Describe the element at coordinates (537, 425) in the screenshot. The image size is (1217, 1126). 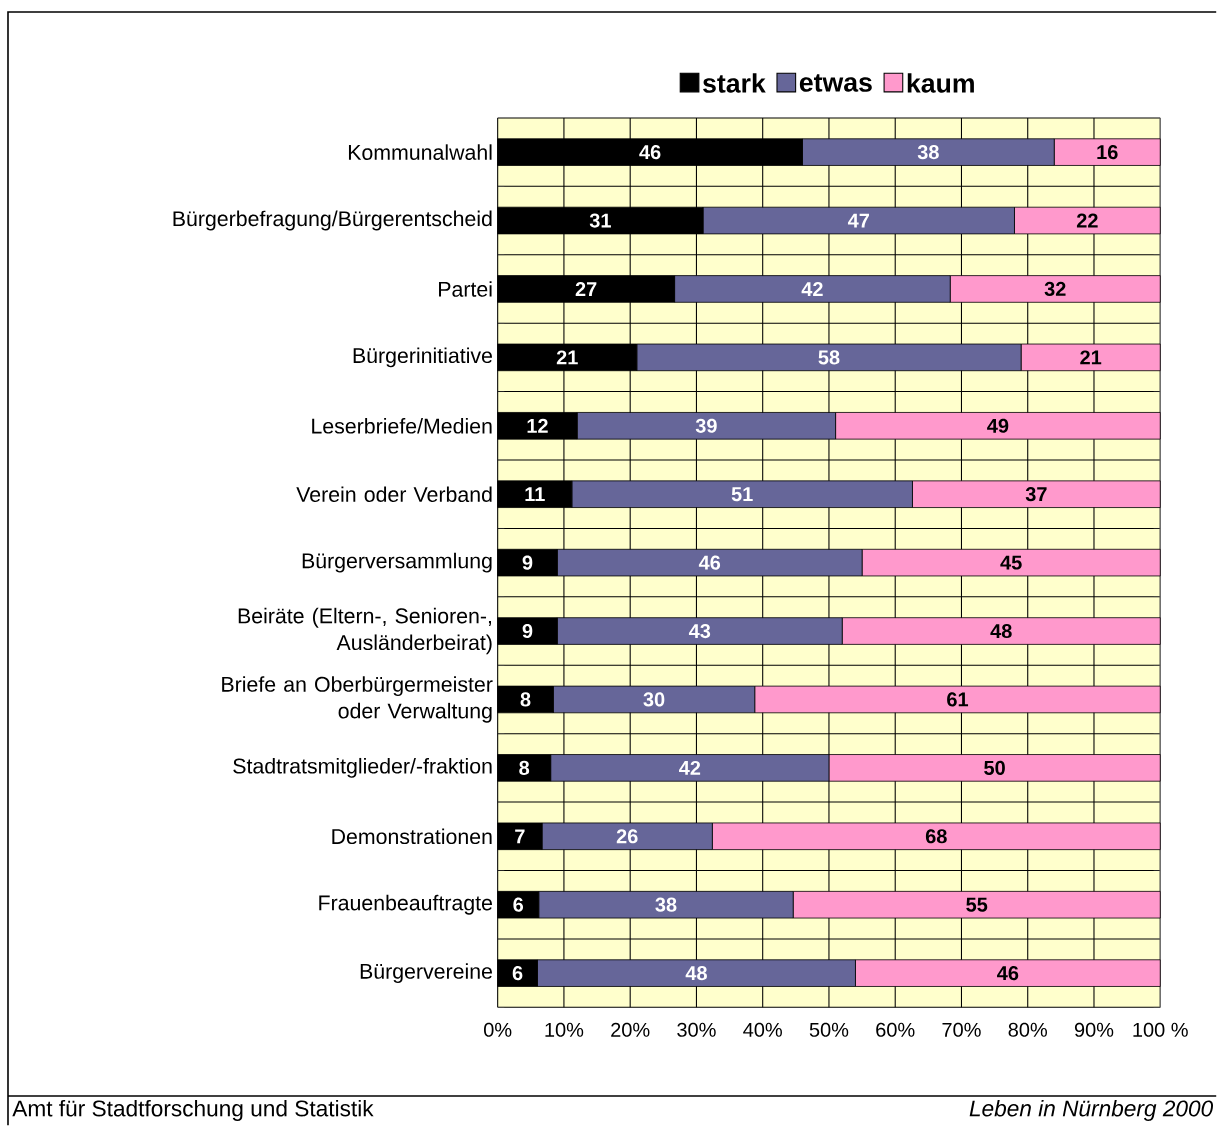
I see `data-label: 12` at that location.